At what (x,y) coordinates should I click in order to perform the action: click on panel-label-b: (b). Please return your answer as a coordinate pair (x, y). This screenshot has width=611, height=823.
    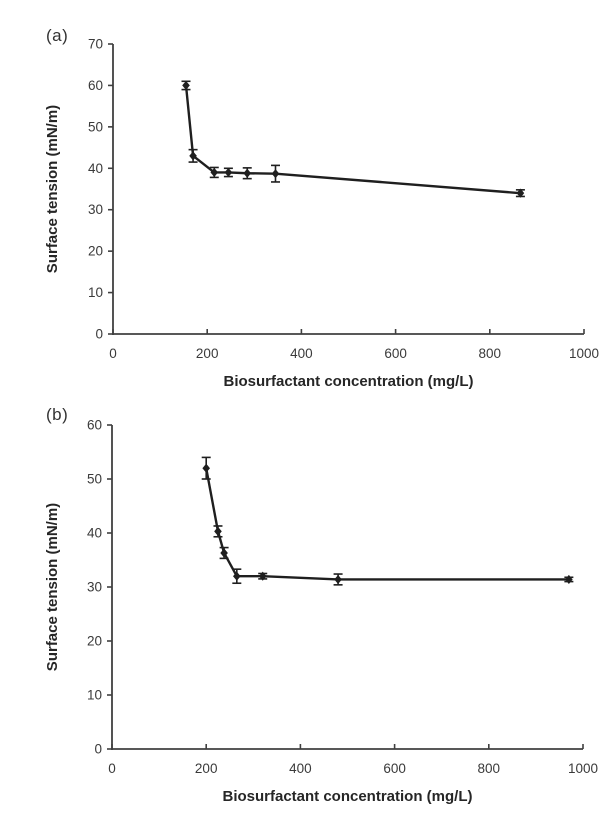
    Looking at the image, I should click on (57, 414).